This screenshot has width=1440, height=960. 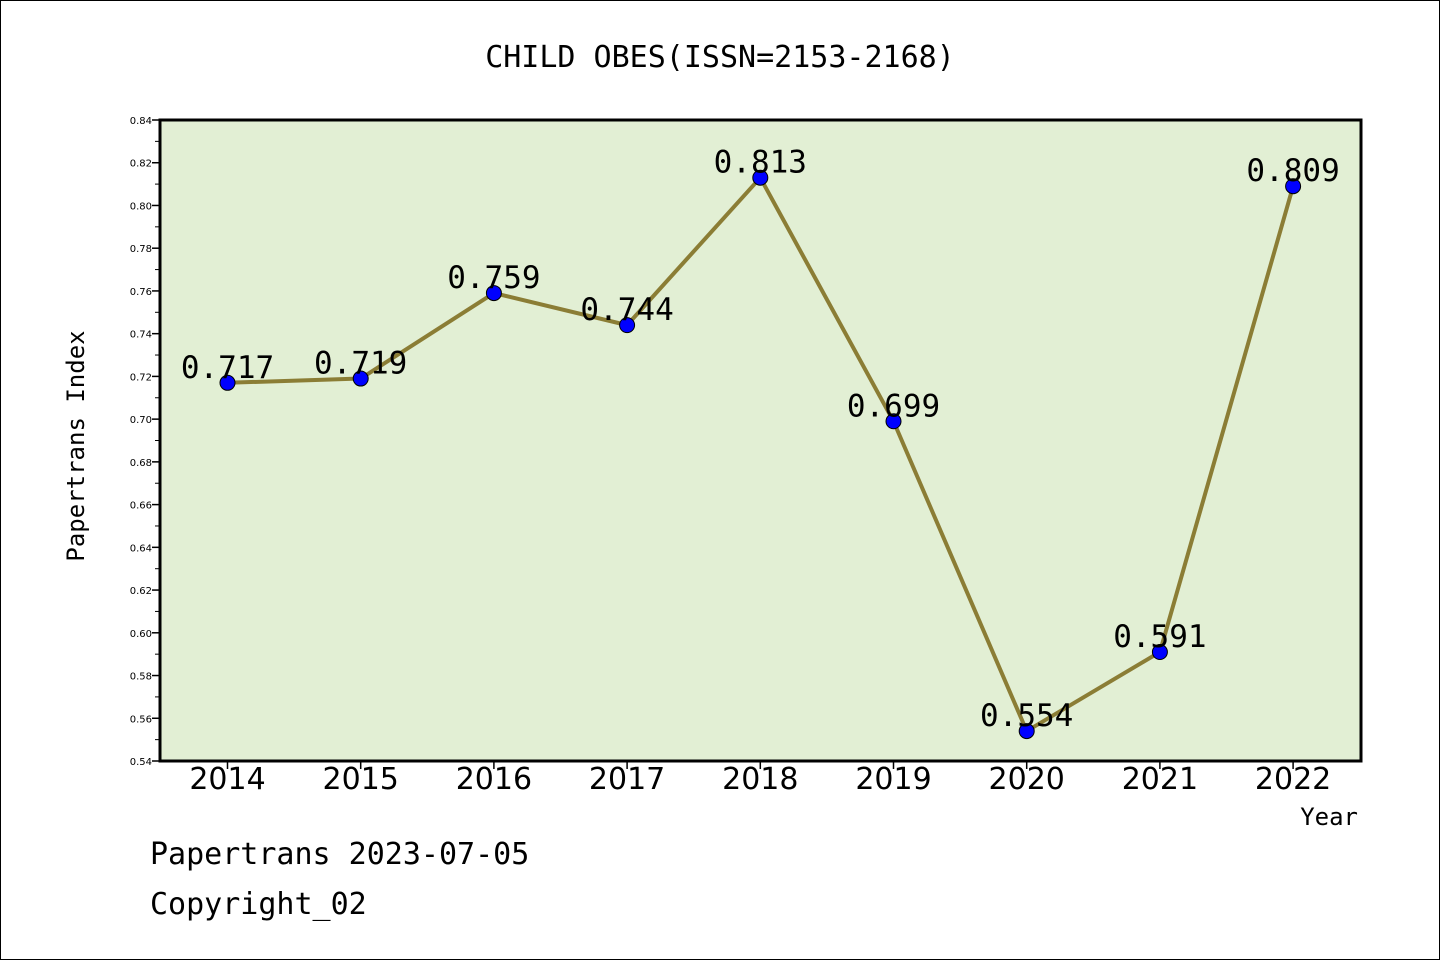 I want to click on y-tick-label: 0.70, so click(x=141, y=420).